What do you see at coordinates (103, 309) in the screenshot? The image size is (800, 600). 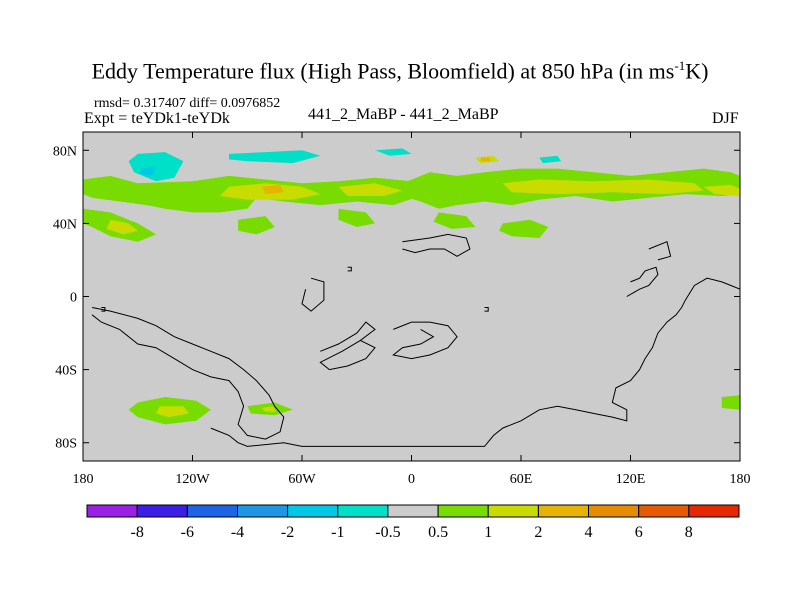 I see `land-outline-dot-b` at bounding box center [103, 309].